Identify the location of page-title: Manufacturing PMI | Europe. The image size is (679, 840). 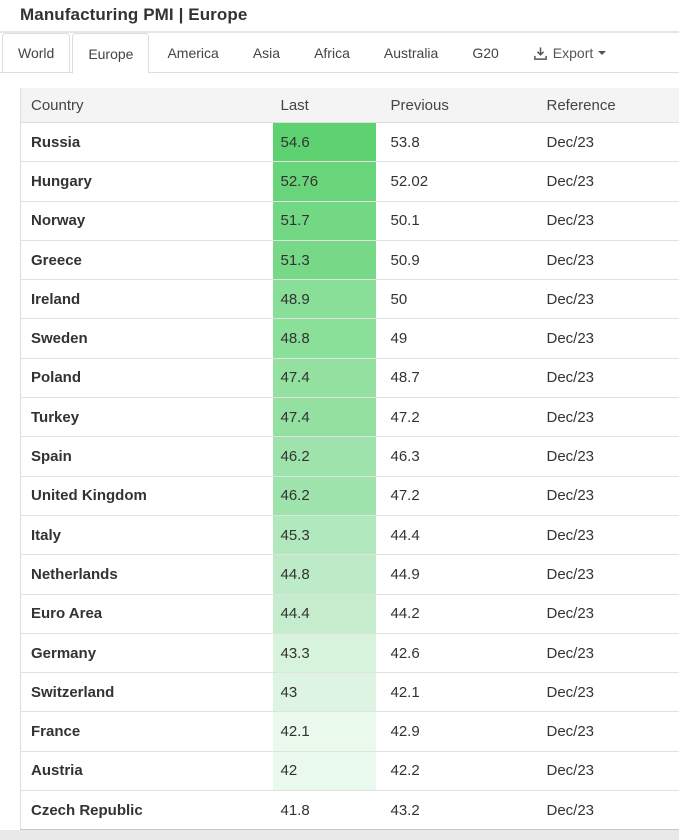
(349, 15).